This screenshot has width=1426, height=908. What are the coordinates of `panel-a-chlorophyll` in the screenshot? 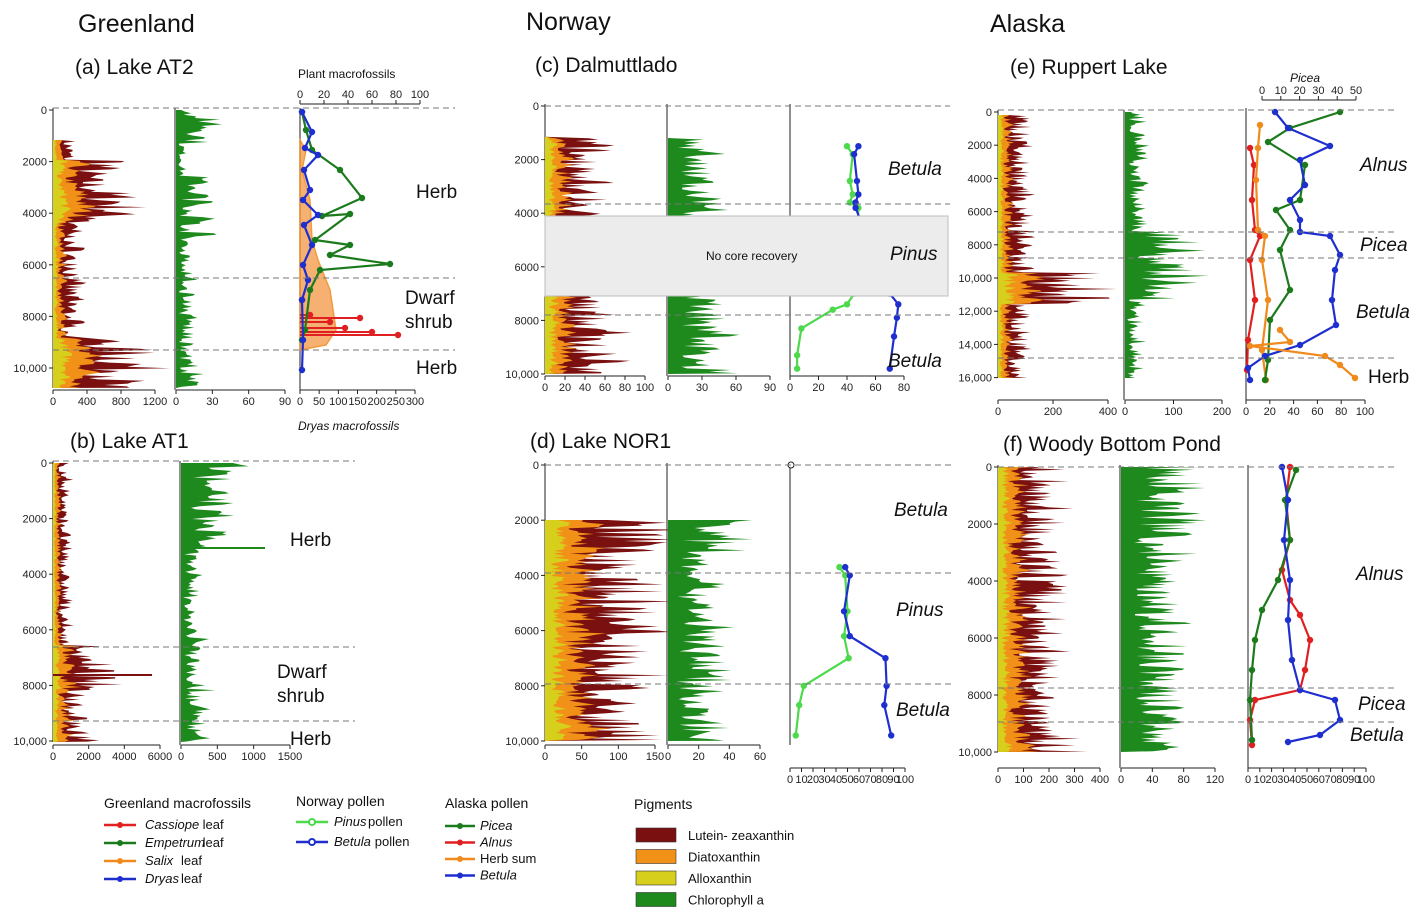 It's located at (199, 249).